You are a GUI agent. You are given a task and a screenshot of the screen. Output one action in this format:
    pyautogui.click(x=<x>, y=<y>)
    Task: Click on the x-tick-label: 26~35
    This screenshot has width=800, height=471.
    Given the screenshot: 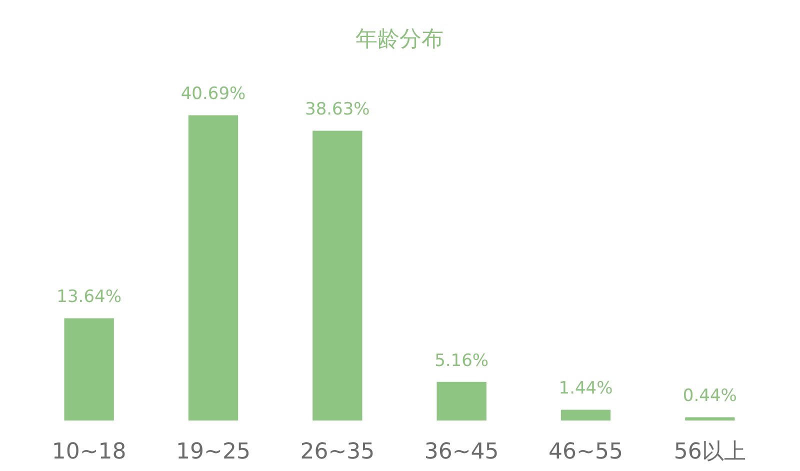 What is the action you would take?
    pyautogui.click(x=337, y=452)
    